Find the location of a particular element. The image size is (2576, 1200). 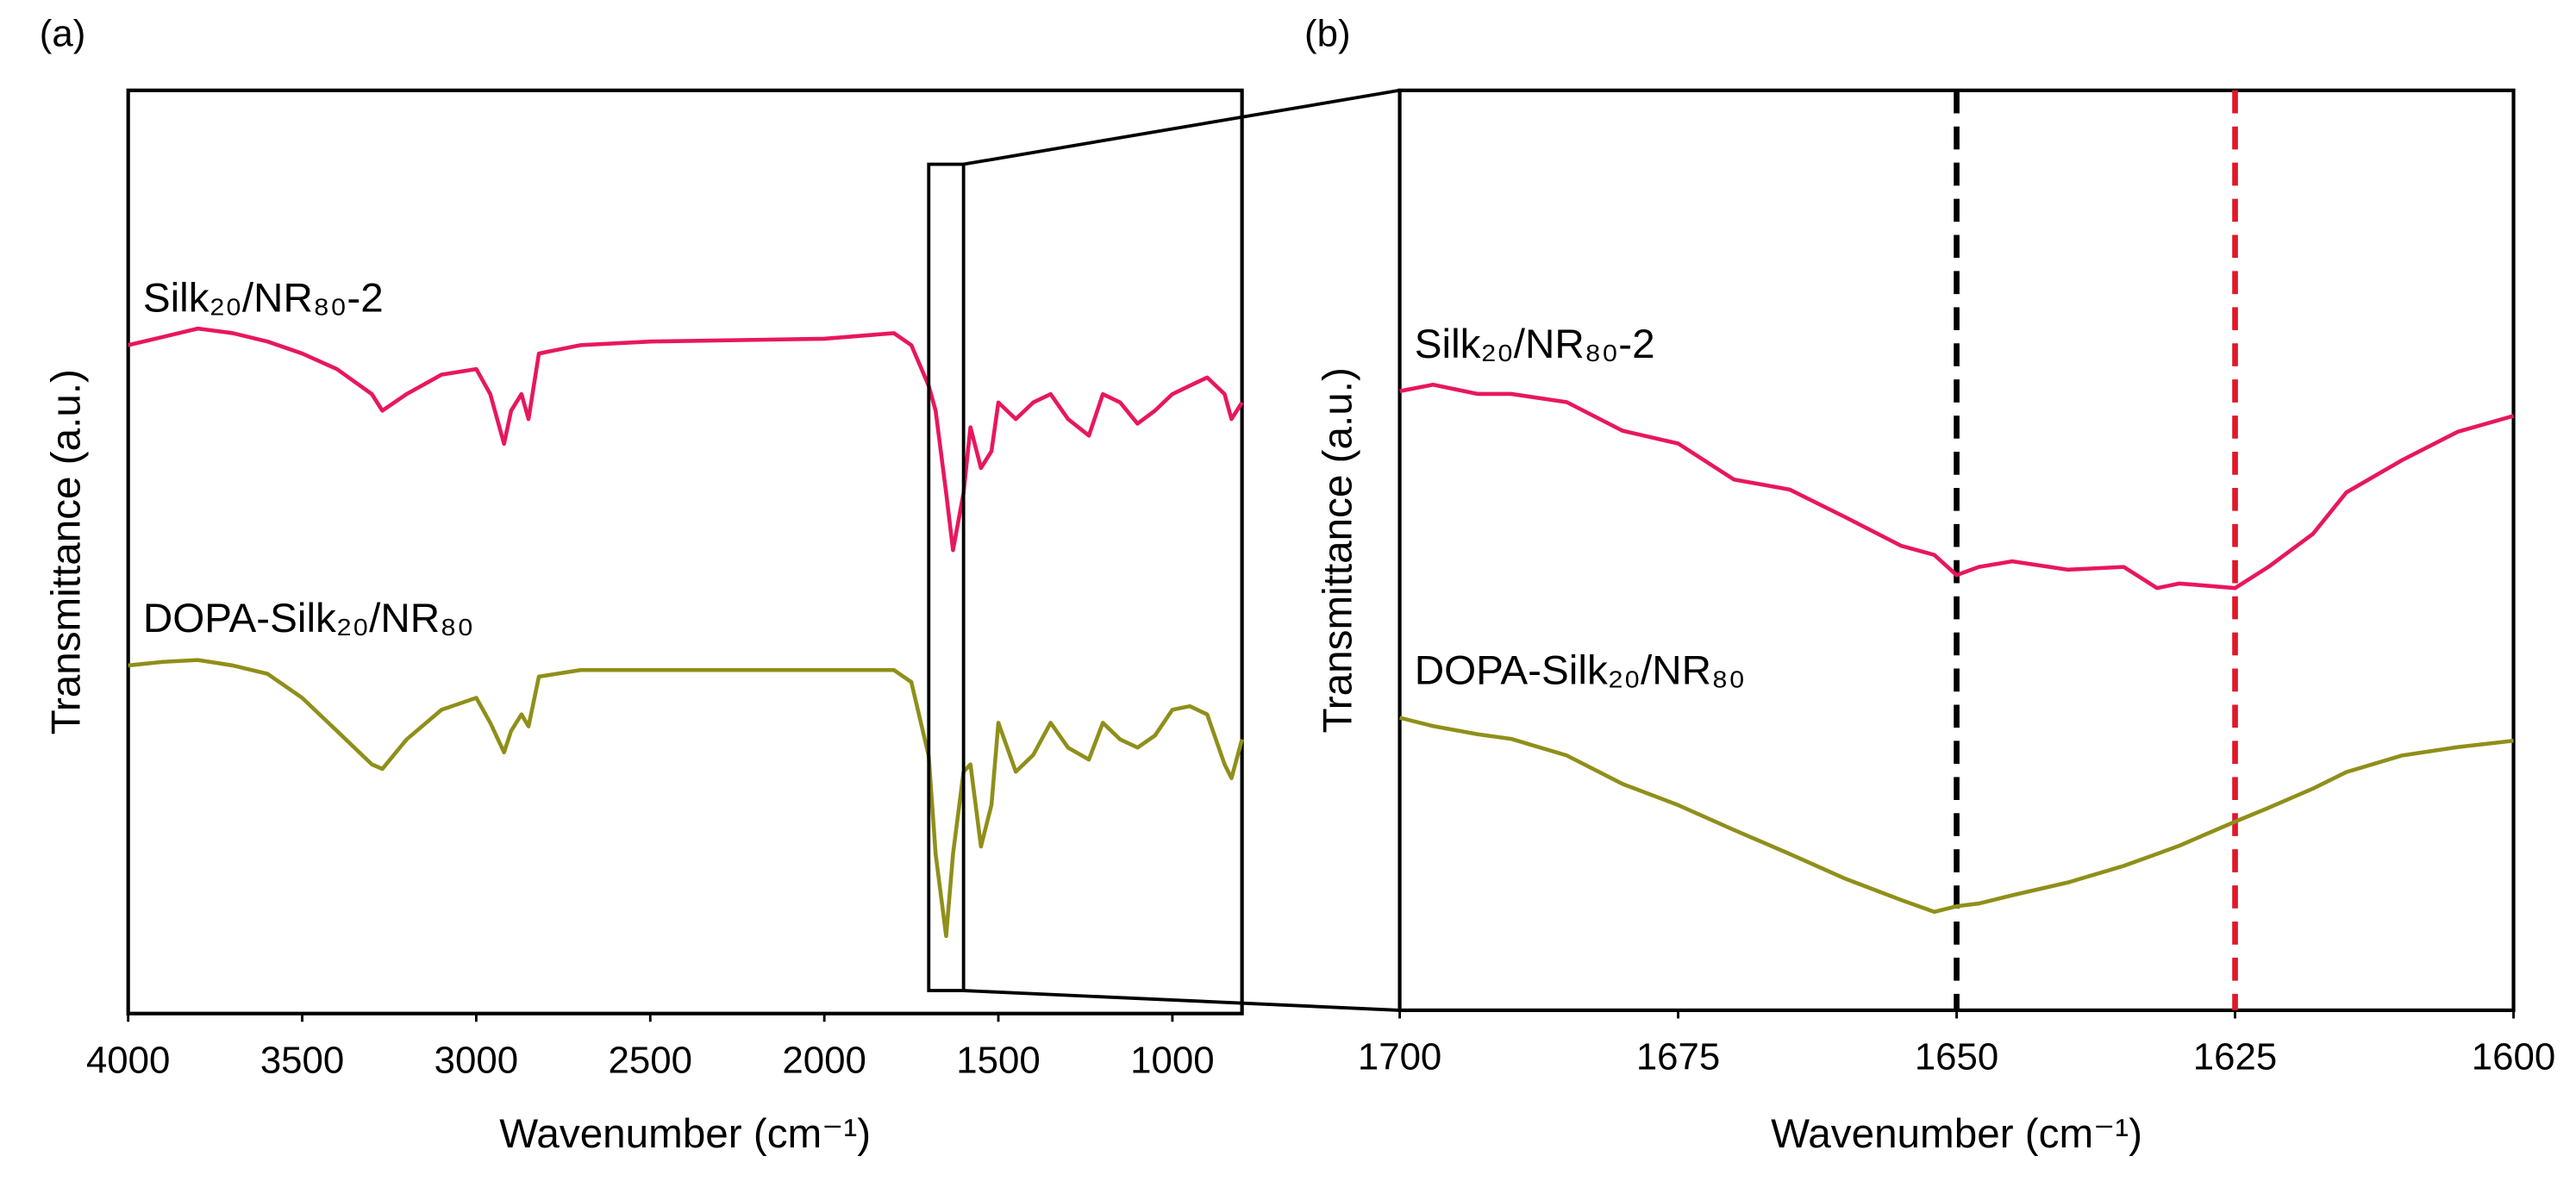

x-tick-label: 1000 is located at coordinates (1172, 1060).